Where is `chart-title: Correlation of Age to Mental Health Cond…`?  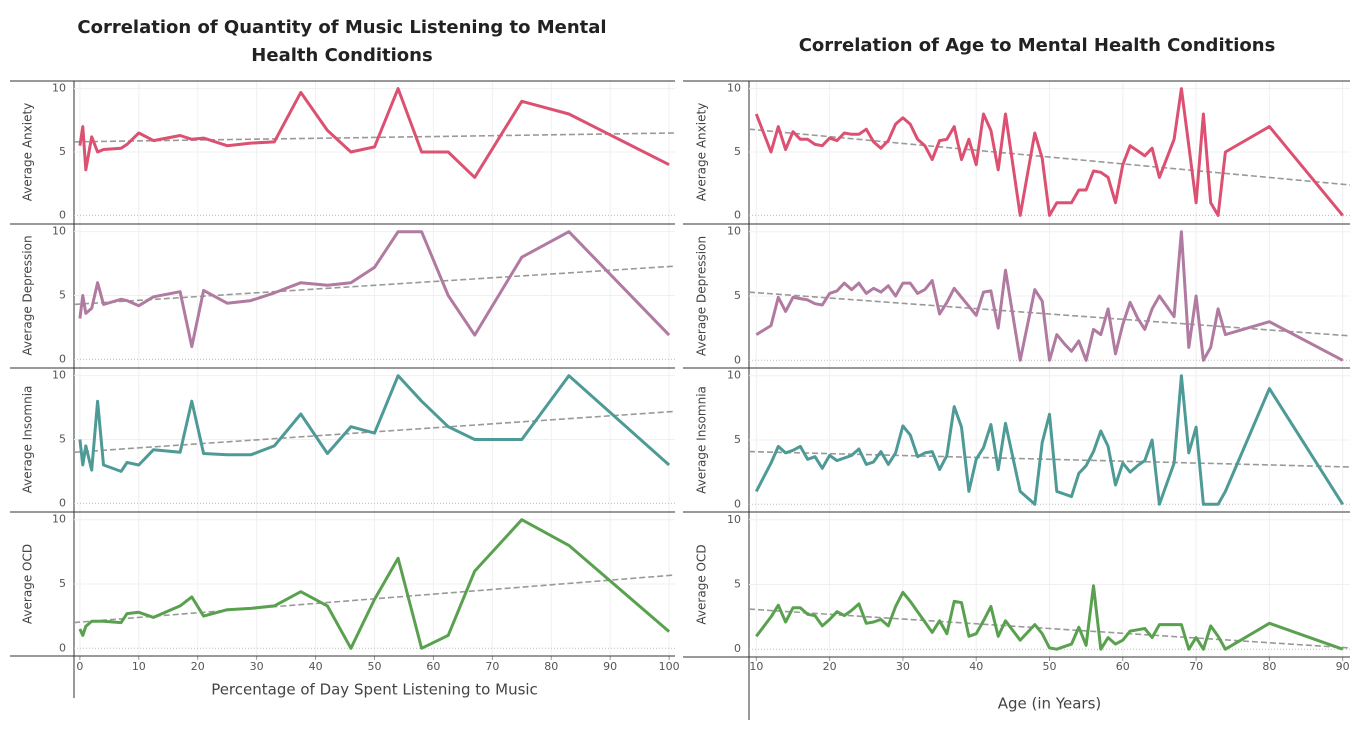
chart-title: Correlation of Age to Mental Health Cond… is located at coordinates (1037, 45).